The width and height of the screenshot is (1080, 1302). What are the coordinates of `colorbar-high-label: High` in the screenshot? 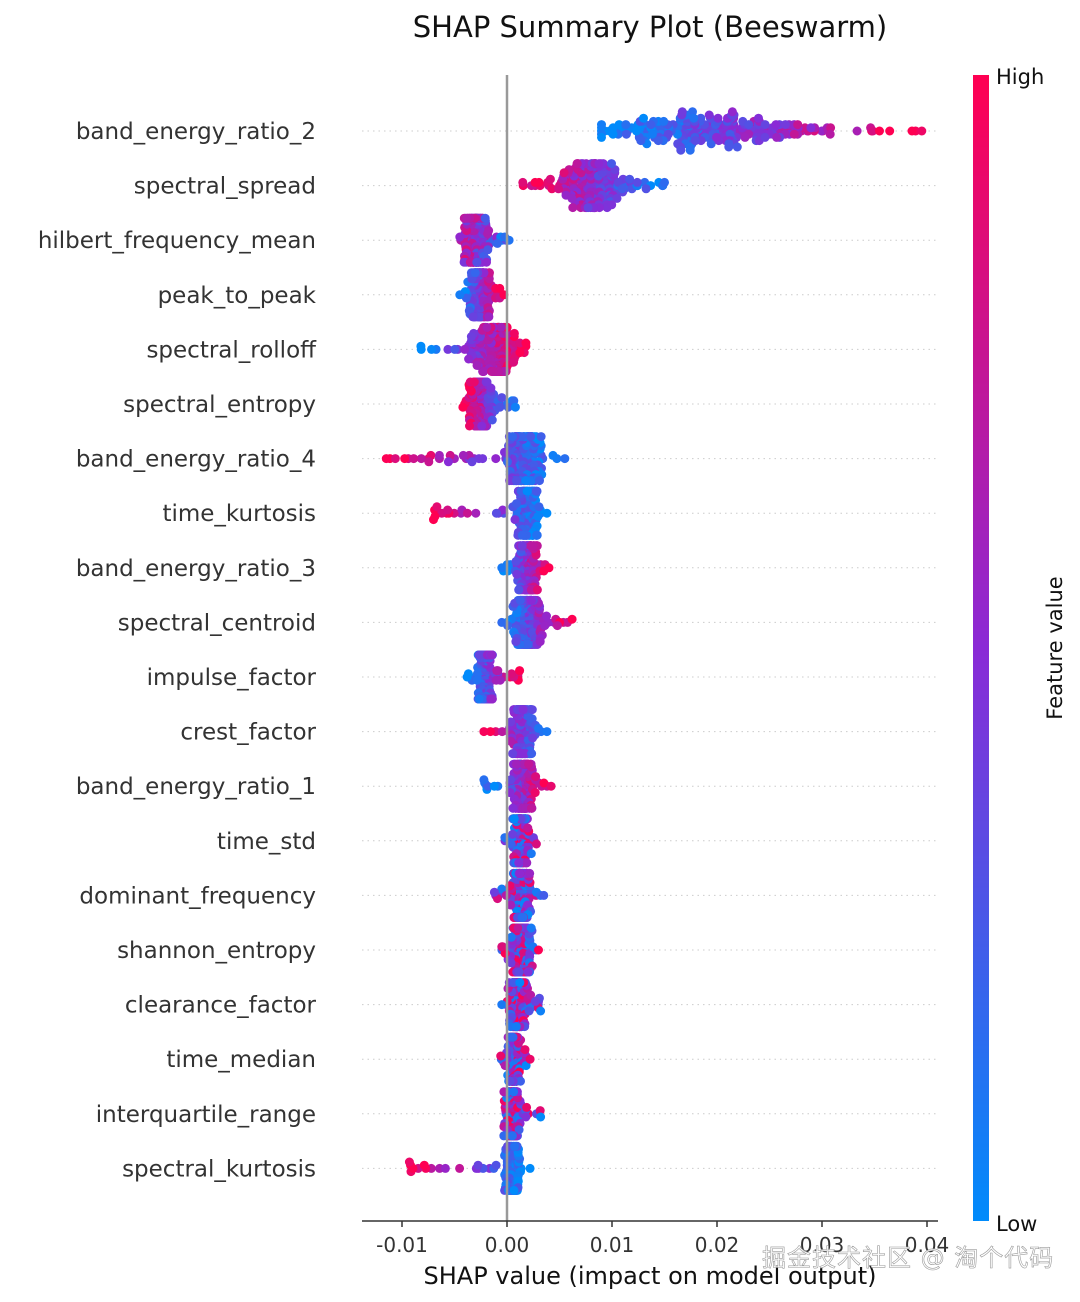 It's located at (1020, 77).